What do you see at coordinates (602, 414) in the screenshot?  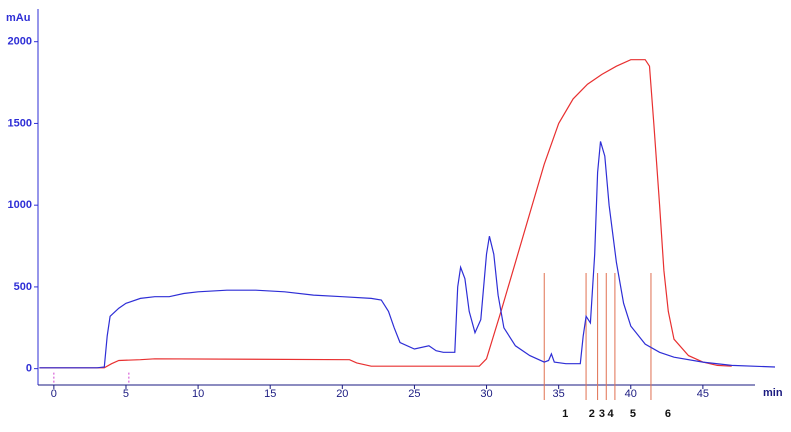 I see `fraction-label: 3` at bounding box center [602, 414].